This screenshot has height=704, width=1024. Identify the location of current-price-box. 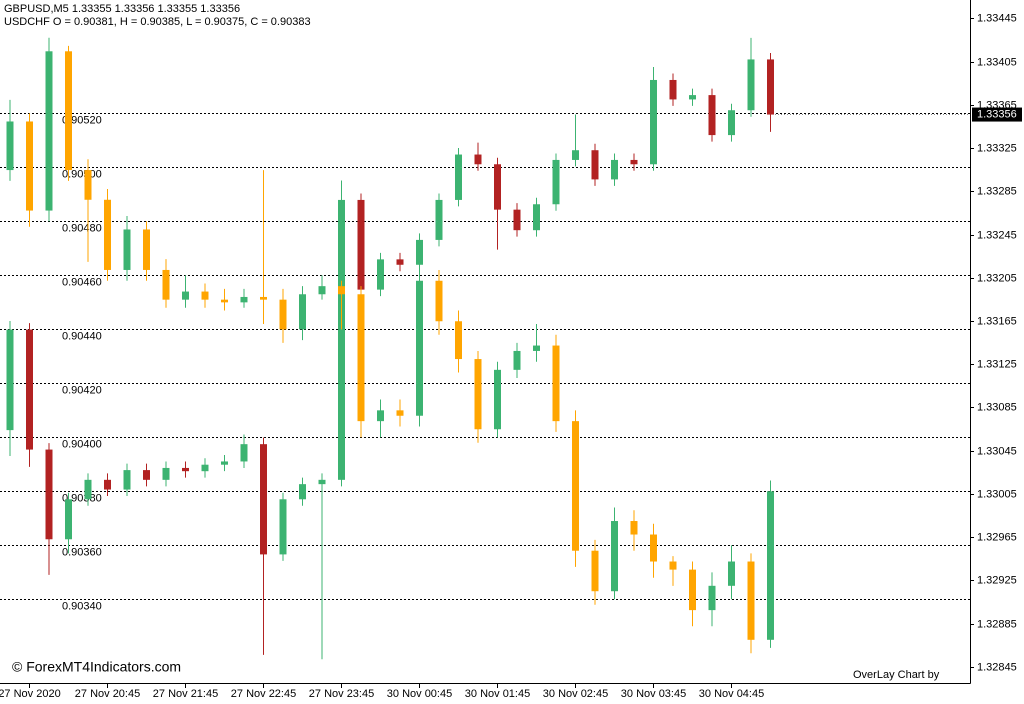
(997, 114).